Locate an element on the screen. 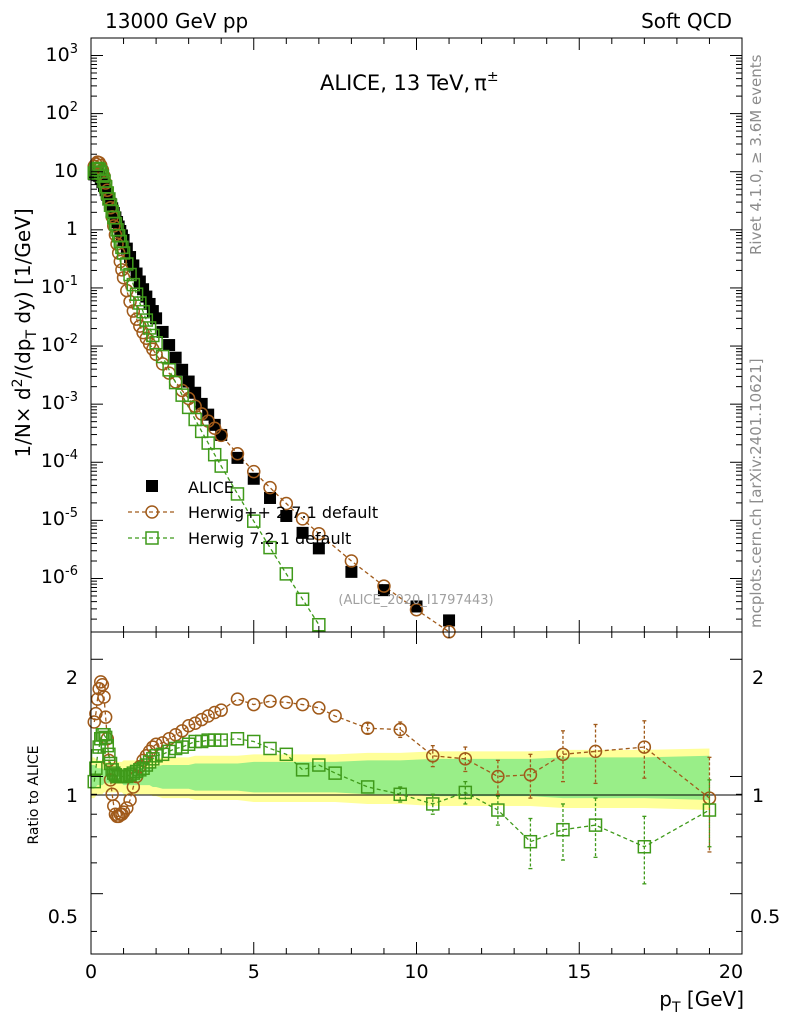 The width and height of the screenshot is (786, 1024). ratio-right-tick-labels: 2 1 0.5 is located at coordinates (765, 797).